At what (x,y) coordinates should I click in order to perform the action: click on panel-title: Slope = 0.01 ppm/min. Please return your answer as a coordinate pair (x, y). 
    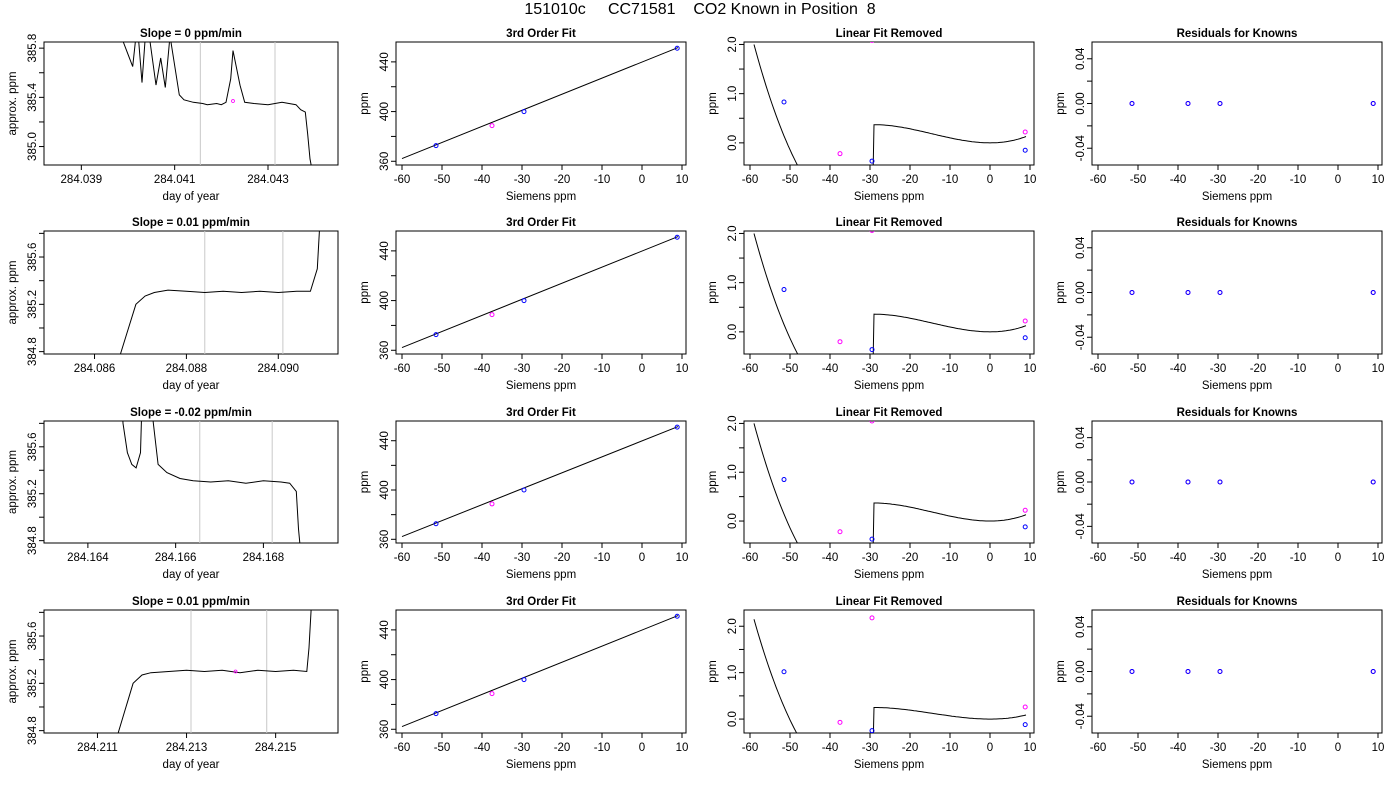
    Looking at the image, I should click on (191, 602).